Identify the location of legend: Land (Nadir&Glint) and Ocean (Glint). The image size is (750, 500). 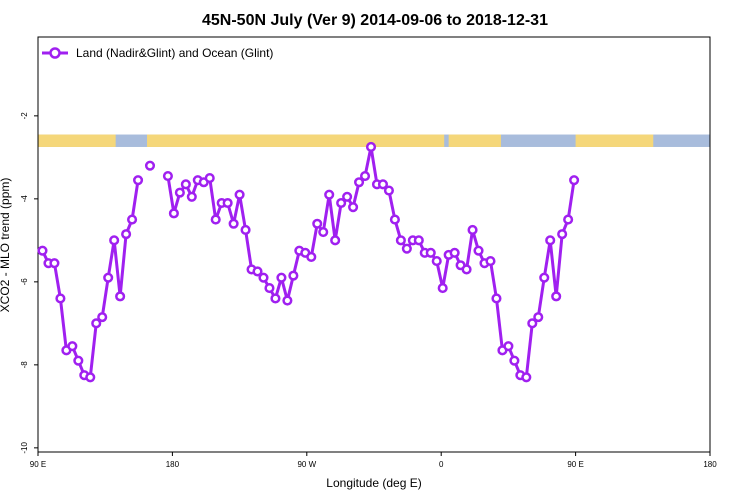
(157, 53).